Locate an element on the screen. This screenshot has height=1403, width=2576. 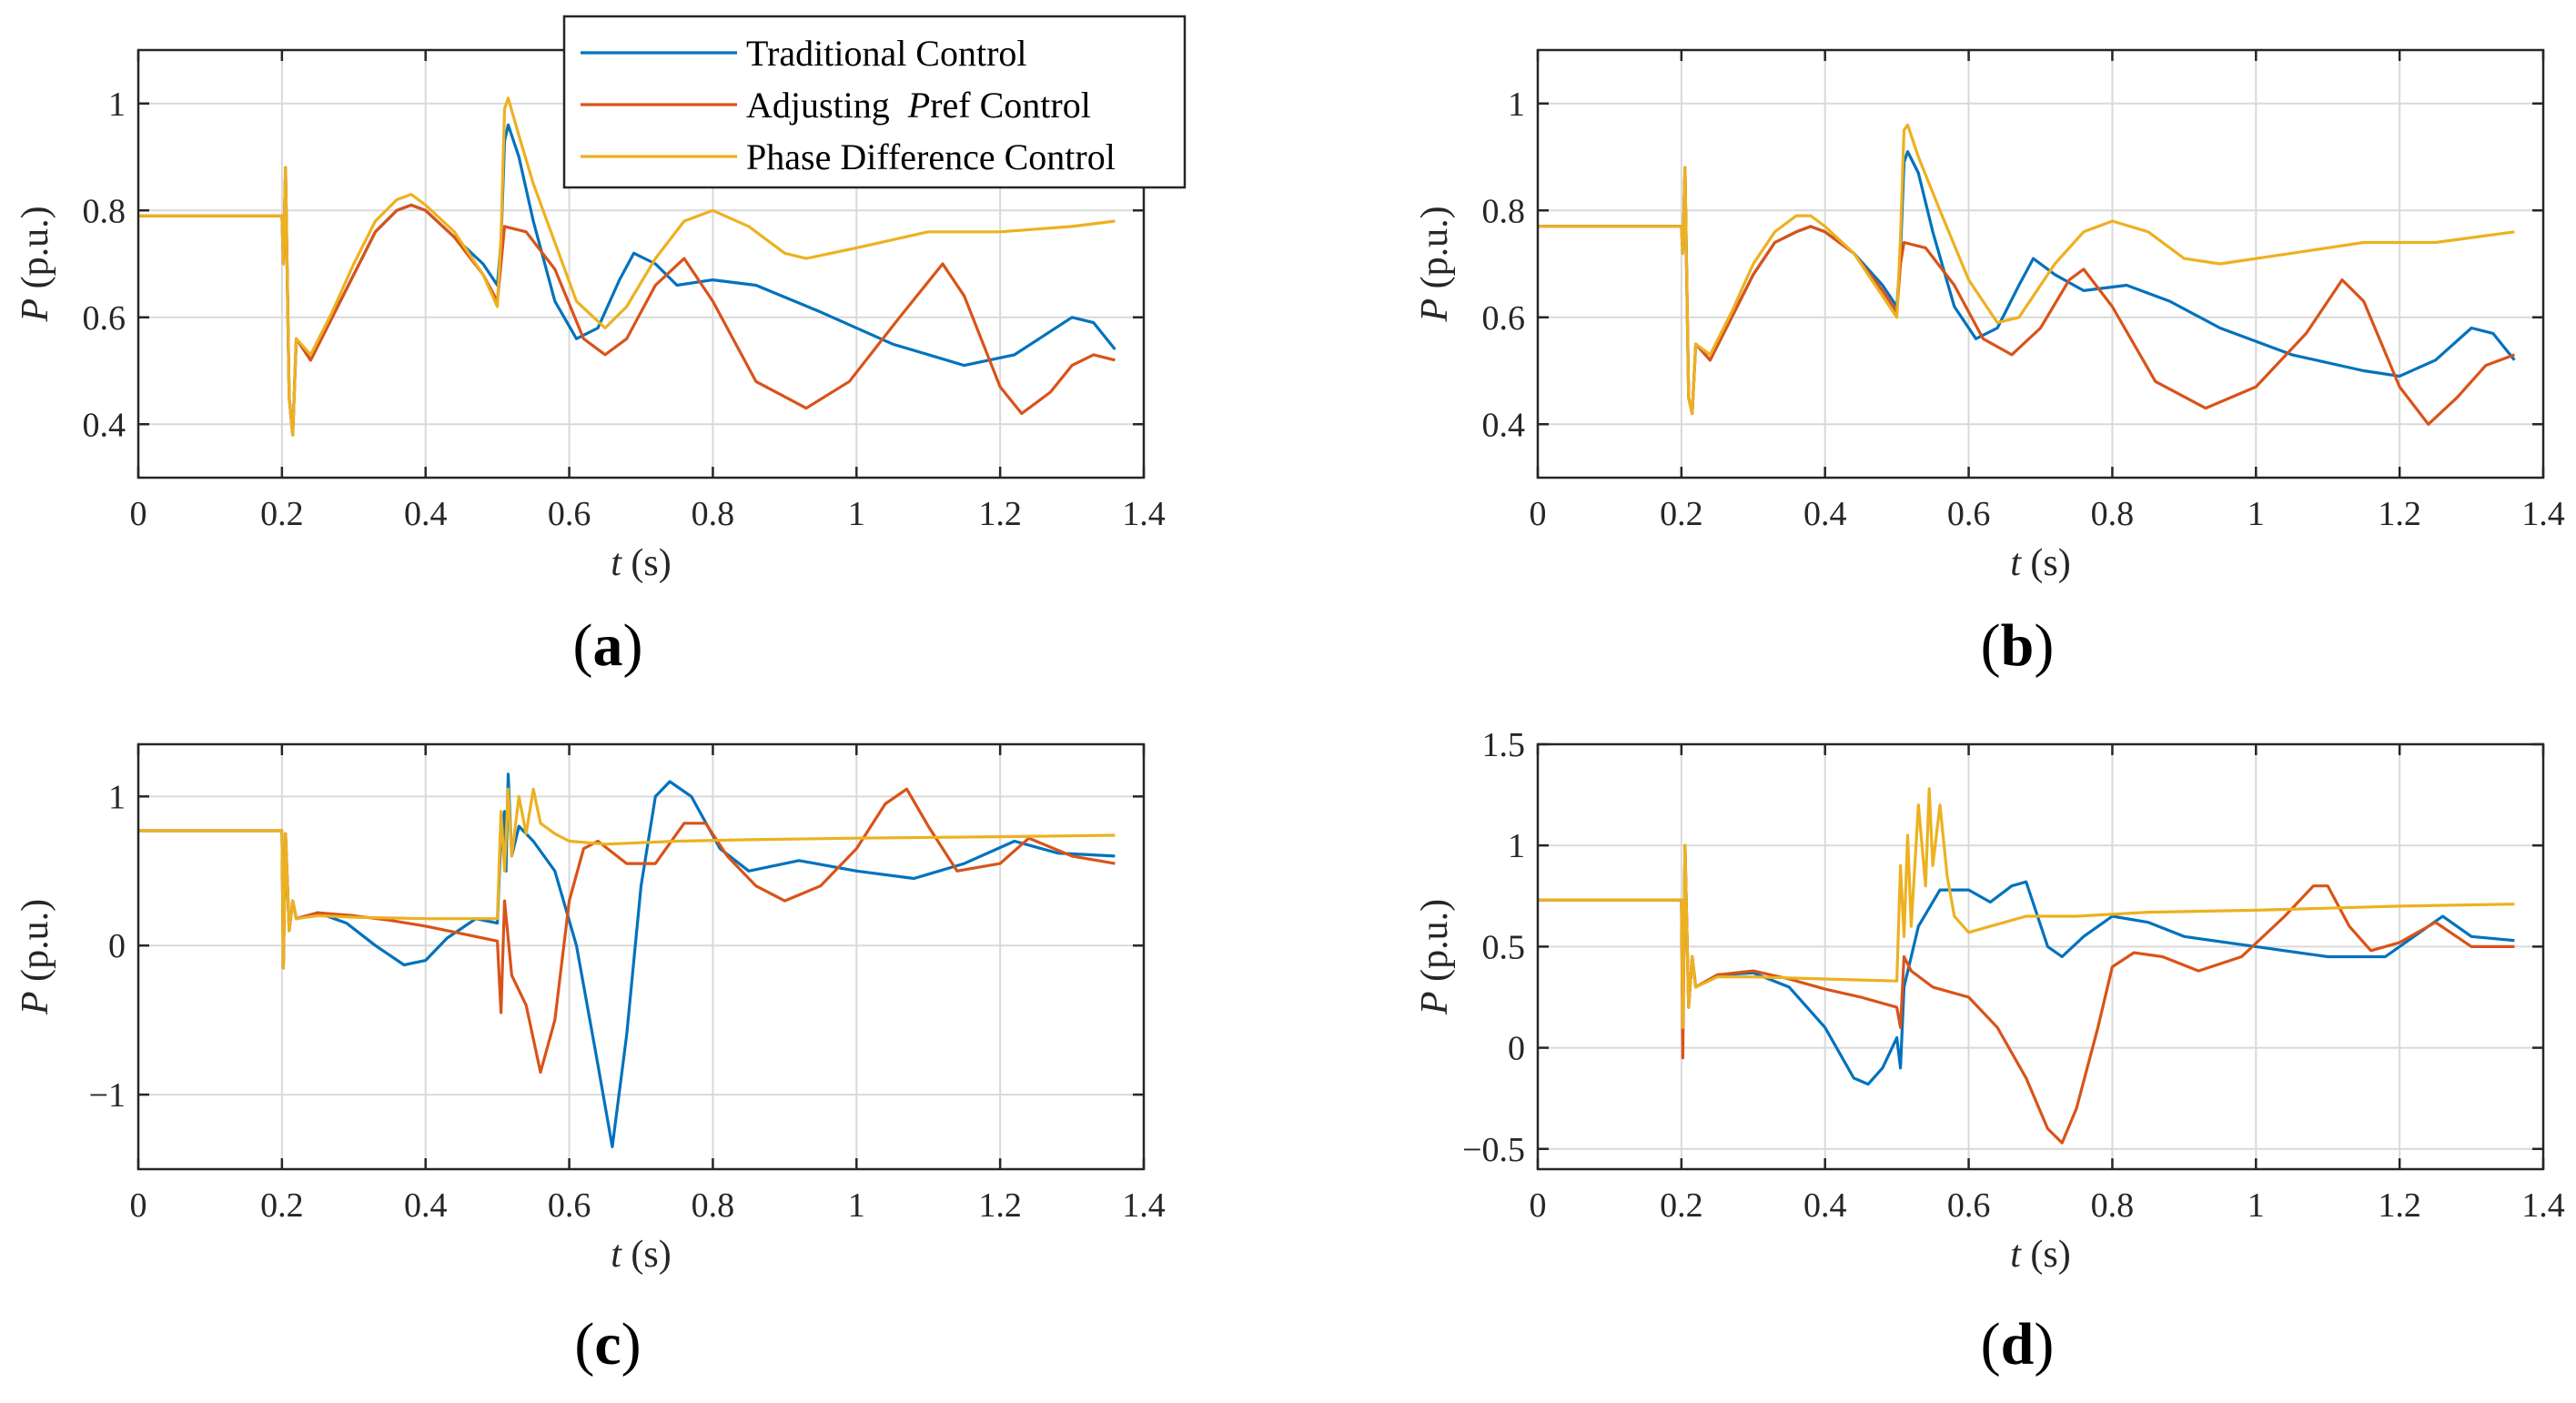
legend-label-italic: P is located at coordinates (918, 105).